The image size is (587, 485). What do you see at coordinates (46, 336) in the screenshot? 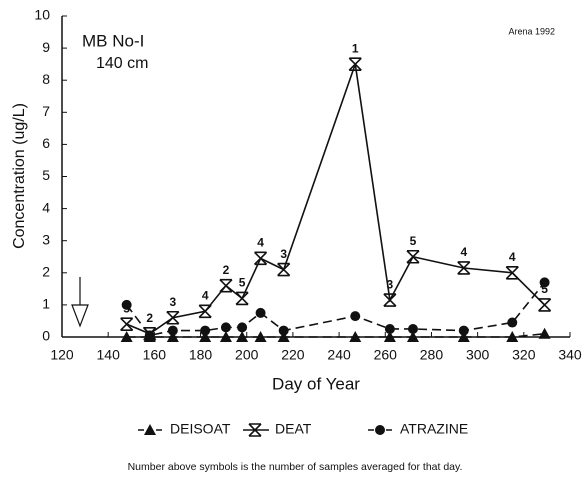
I see `y-tick-label: 0` at bounding box center [46, 336].